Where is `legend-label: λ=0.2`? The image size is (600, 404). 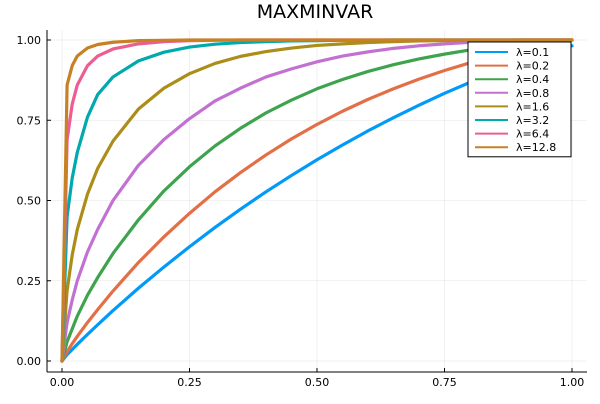 legend-label: λ=0.2 is located at coordinates (532, 66).